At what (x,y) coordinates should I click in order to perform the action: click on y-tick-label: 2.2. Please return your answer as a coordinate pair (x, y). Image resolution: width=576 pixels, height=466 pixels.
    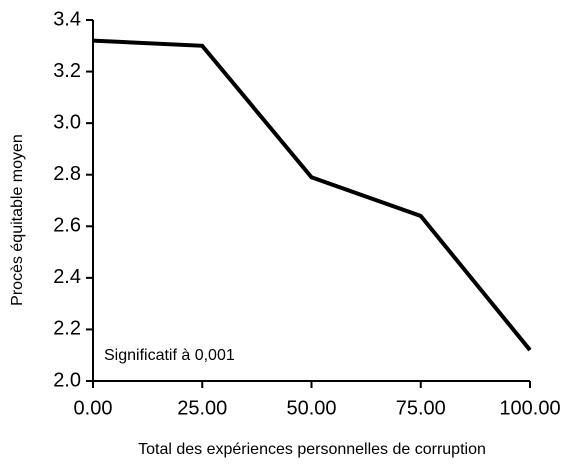
    Looking at the image, I should click on (67, 329).